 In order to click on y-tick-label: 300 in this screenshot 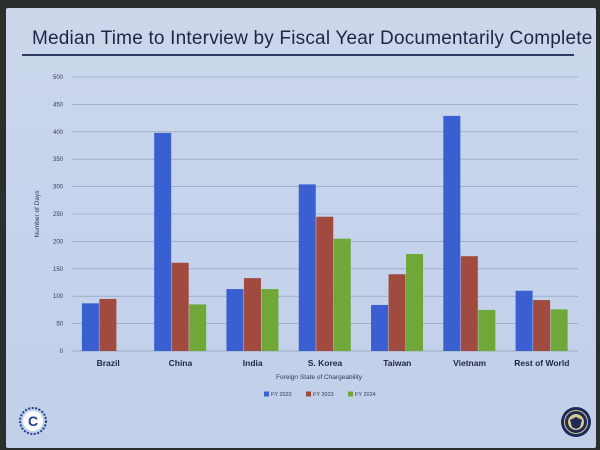, I will do `click(58, 188)`.